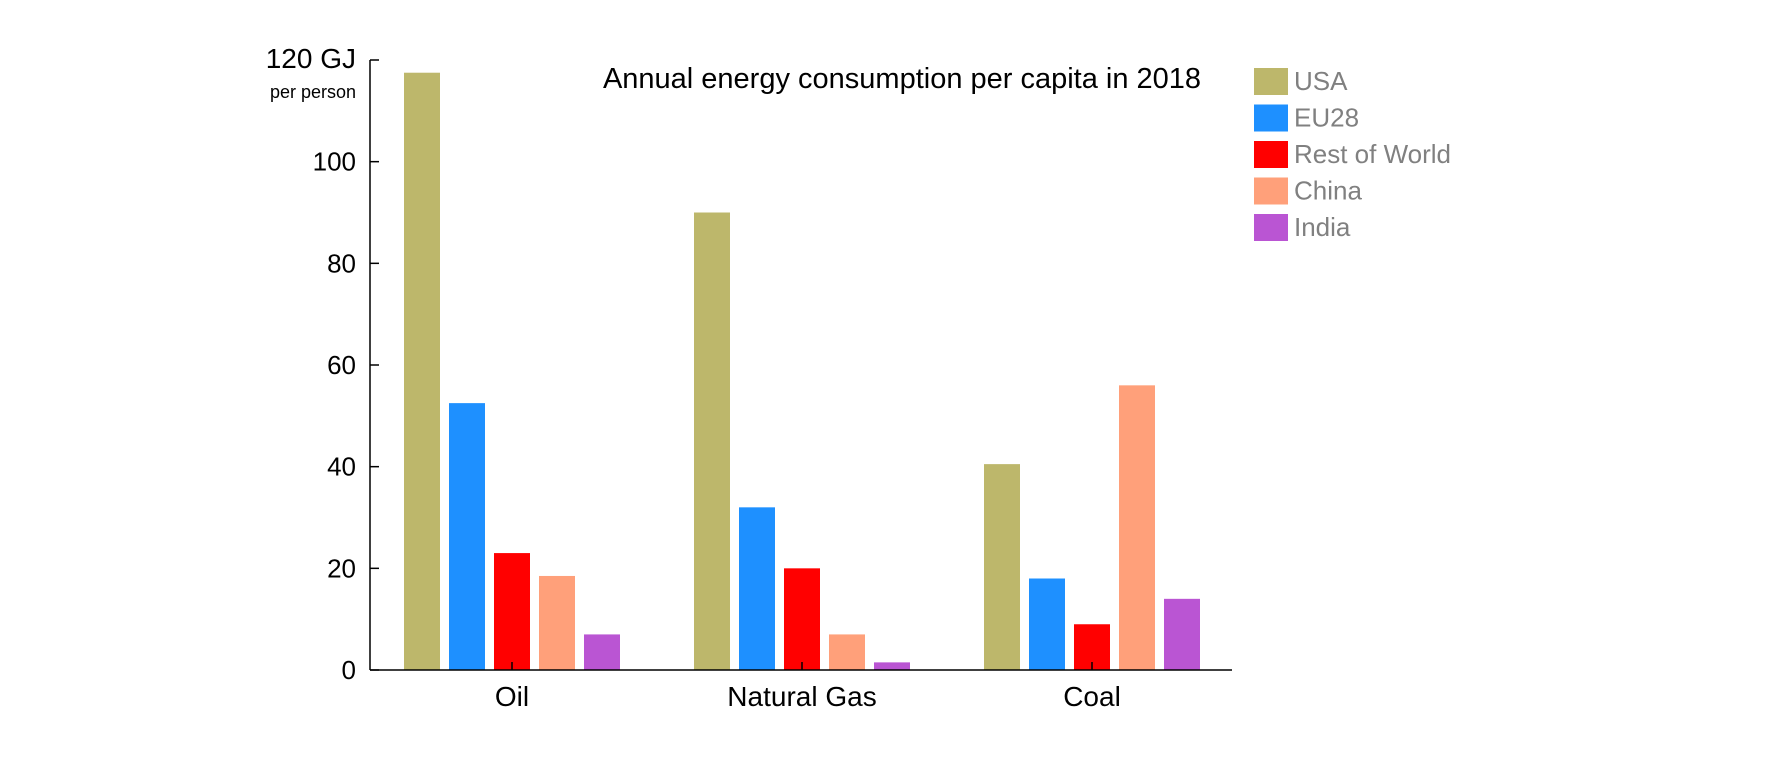  What do you see at coordinates (801, 696) in the screenshot?
I see `x-category-label: Natural Gas` at bounding box center [801, 696].